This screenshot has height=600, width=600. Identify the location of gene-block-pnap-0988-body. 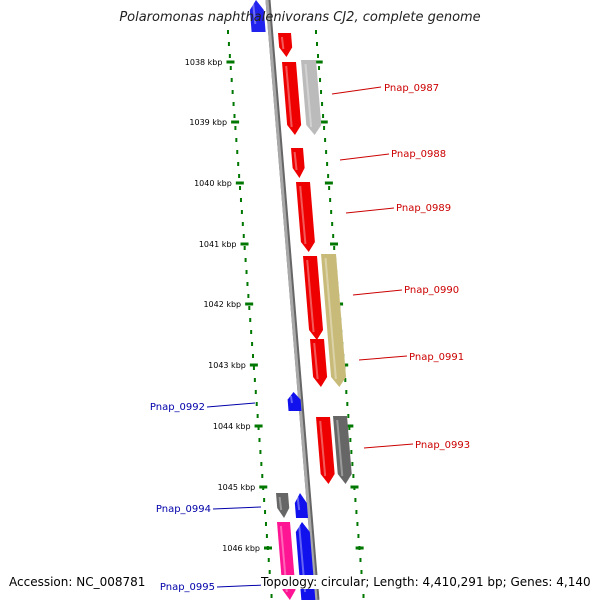
(298, 163).